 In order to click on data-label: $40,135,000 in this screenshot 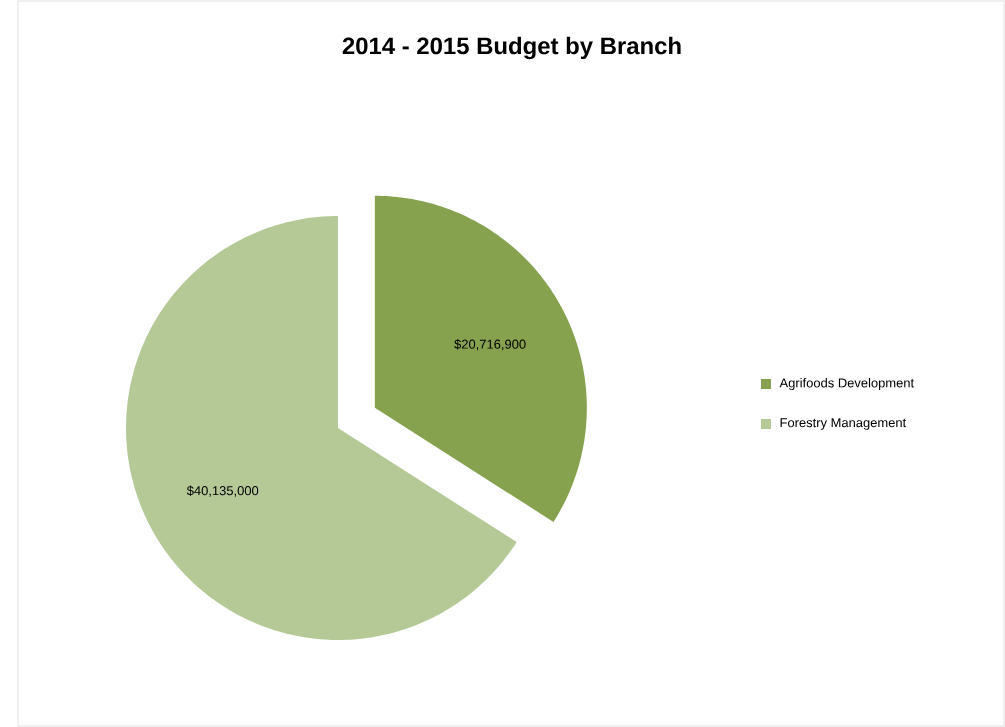, I will do `click(222, 491)`.